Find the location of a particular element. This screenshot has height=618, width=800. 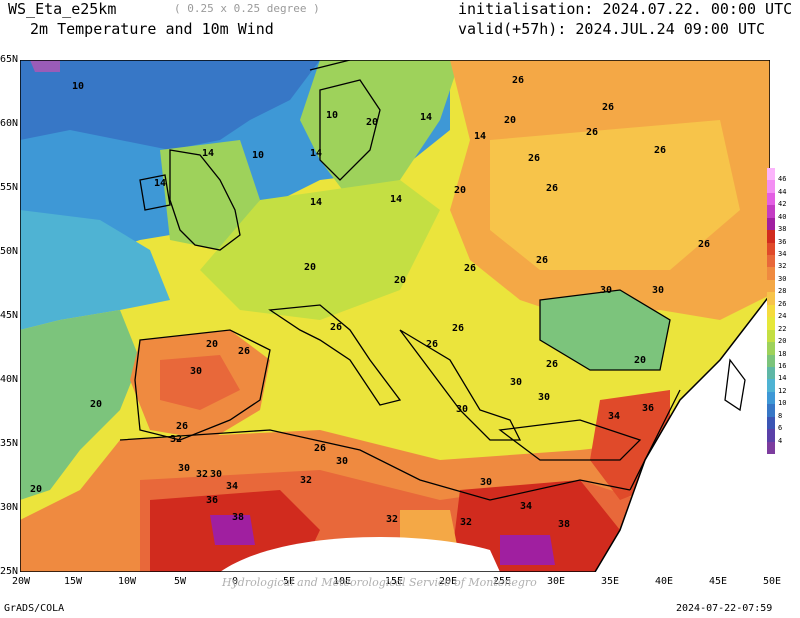

colorbar-label: 24 is located at coordinates (782, 316).